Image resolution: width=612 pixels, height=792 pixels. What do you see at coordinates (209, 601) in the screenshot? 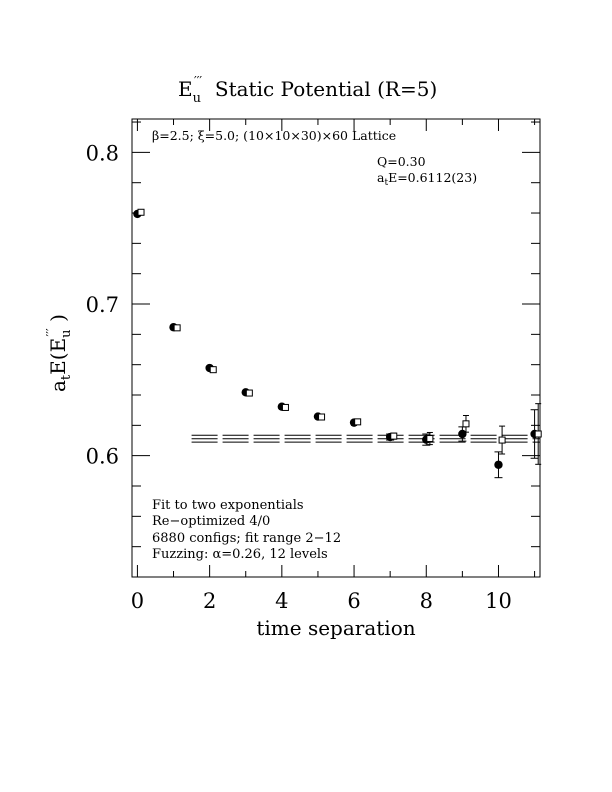
I see `x-tick-label: 2` at bounding box center [209, 601].